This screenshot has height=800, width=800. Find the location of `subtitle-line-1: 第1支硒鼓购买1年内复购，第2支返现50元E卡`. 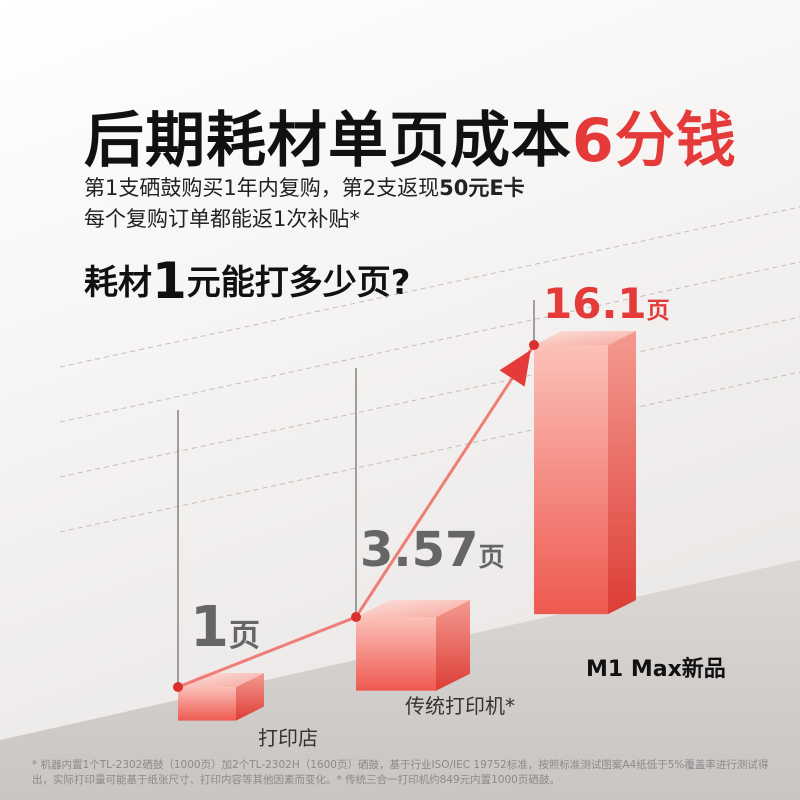

subtitle-line-1: 第1支硒鼓购买1年内复购，第2支返现50元E卡 is located at coordinates (304, 188).